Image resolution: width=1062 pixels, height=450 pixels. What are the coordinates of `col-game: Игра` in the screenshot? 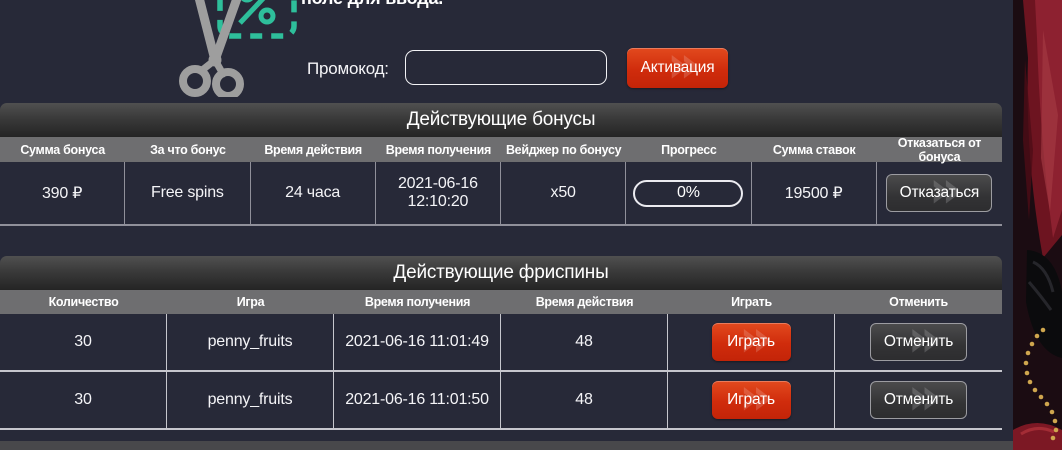 It's located at (250, 302).